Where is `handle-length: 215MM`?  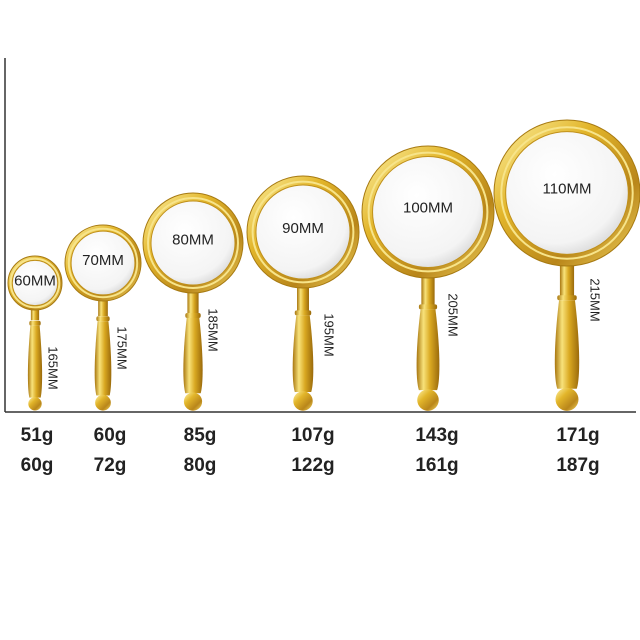
handle-length: 215MM is located at coordinates (595, 299).